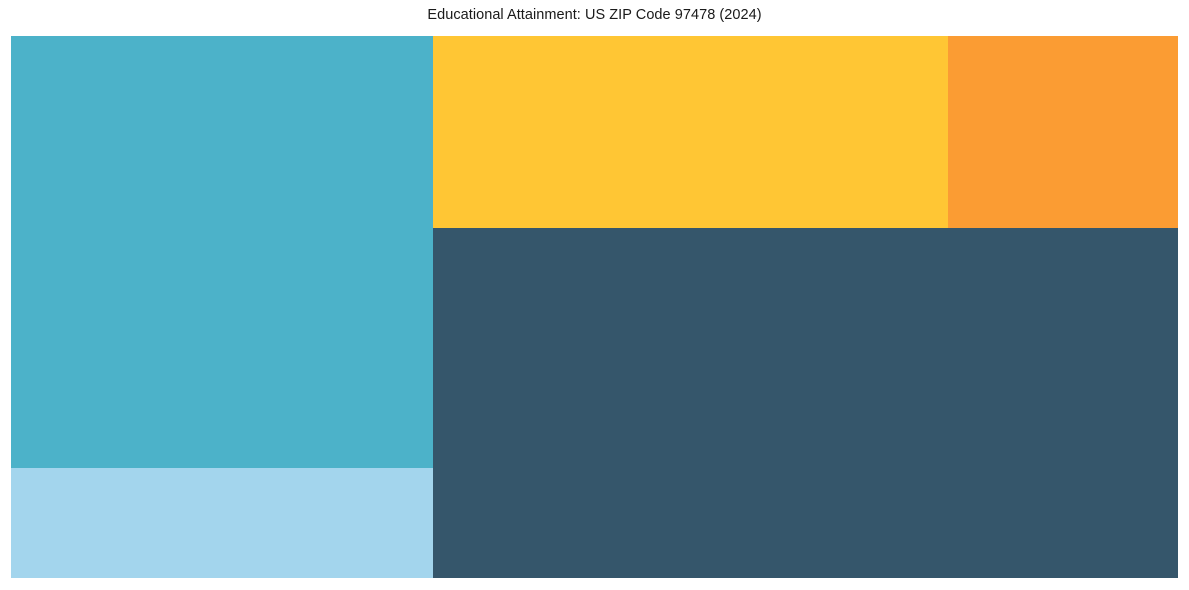 This screenshot has width=1189, height=590. Describe the element at coordinates (690, 132) in the screenshot. I see `treemap-tile: Bachelor's degree` at that location.